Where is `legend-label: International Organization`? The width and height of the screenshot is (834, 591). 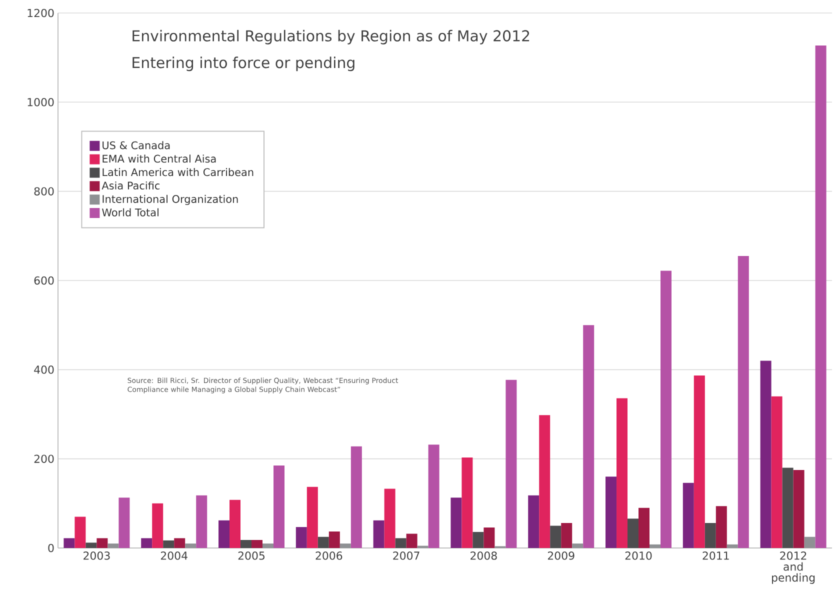
legend-label: International Organization is located at coordinates (170, 199).